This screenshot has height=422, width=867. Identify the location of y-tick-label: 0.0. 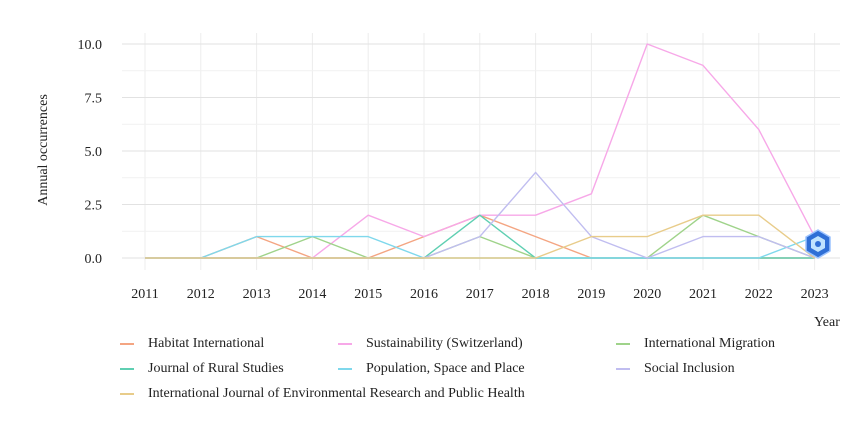
(94, 259).